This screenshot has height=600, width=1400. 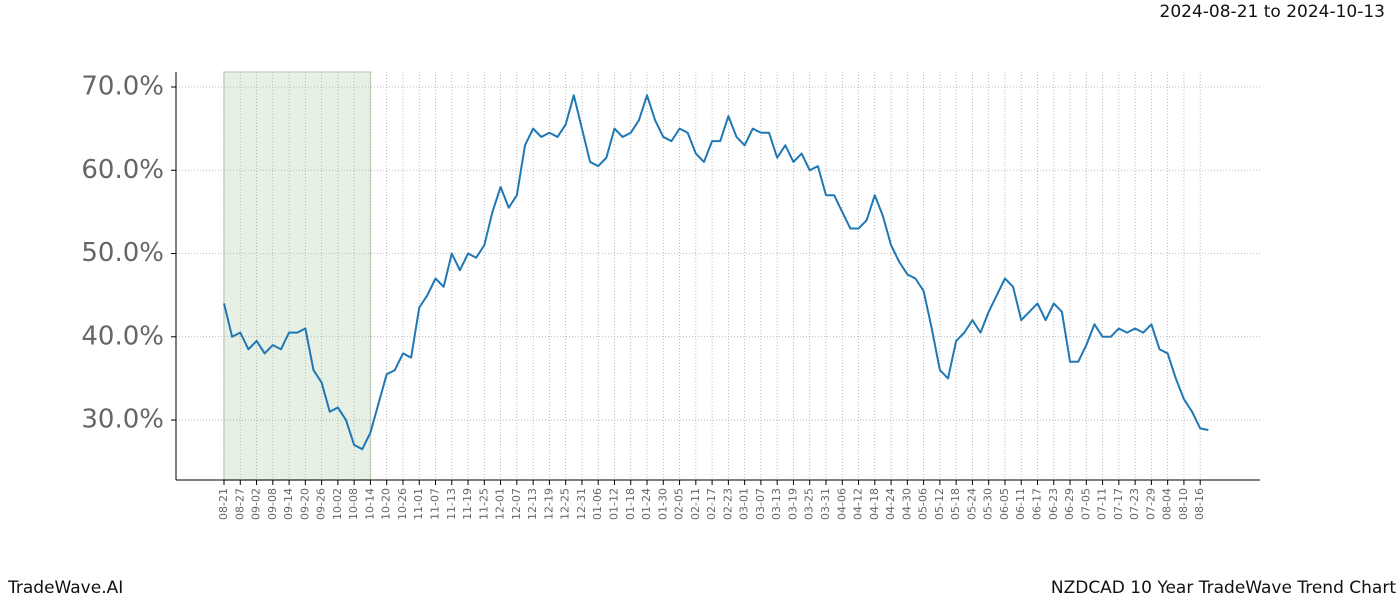 What do you see at coordinates (239, 504) in the screenshot?
I see `x-tick-label: 08-27` at bounding box center [239, 504].